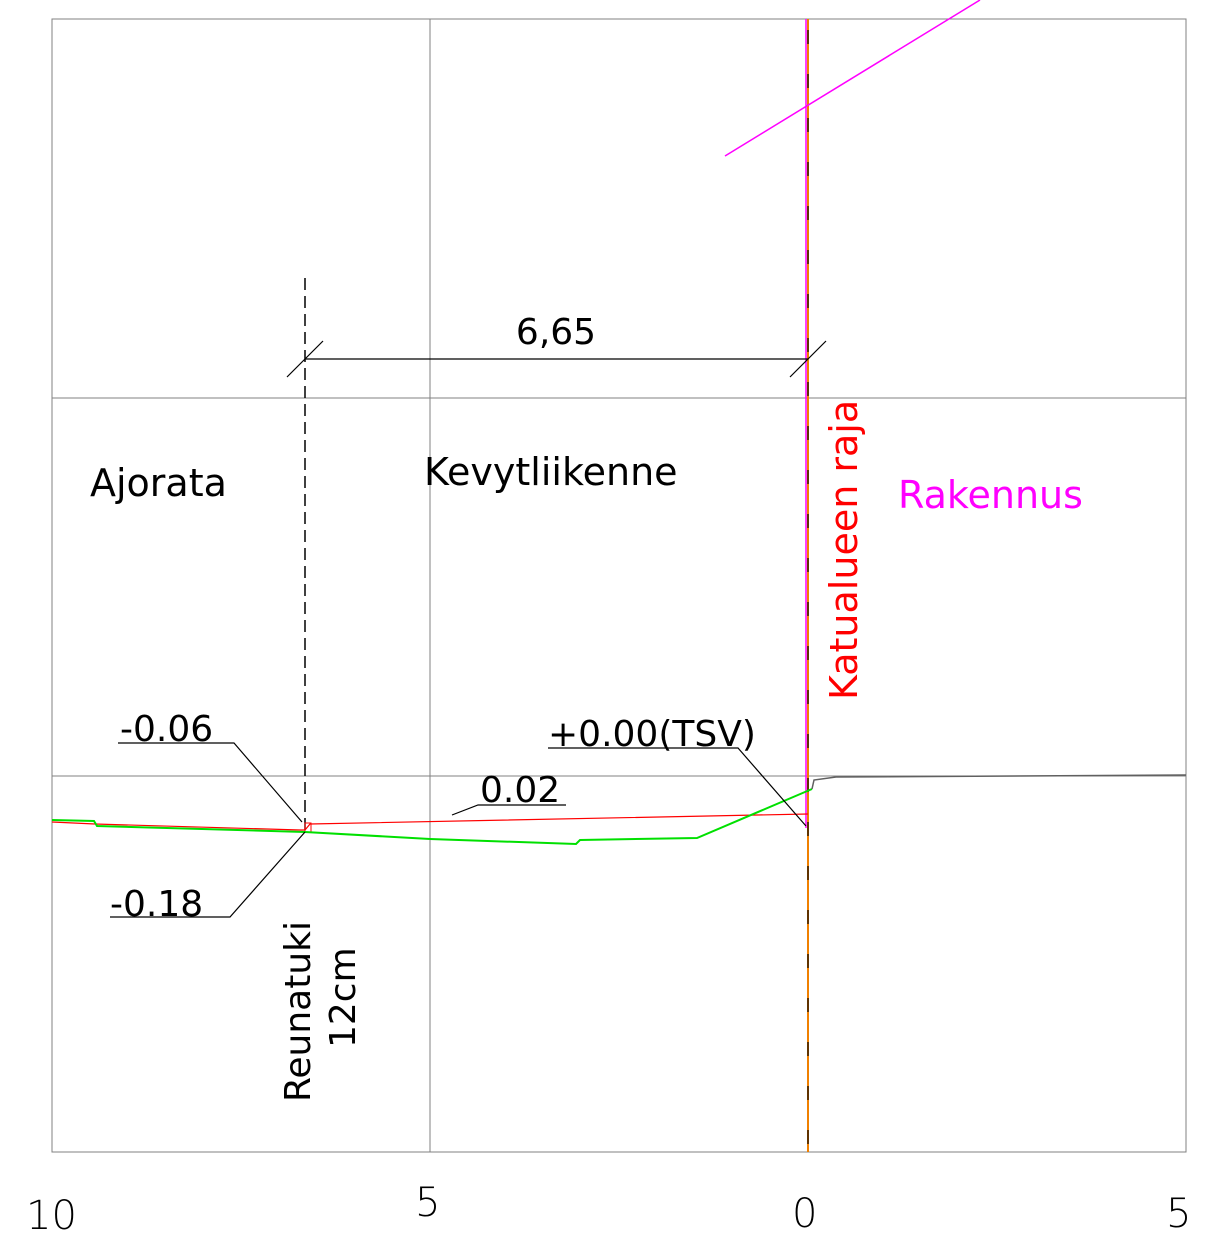 The width and height of the screenshot is (1229, 1239). Describe the element at coordinates (298, 1011) in the screenshot. I see `curb-name-label: Reunatuki` at that location.